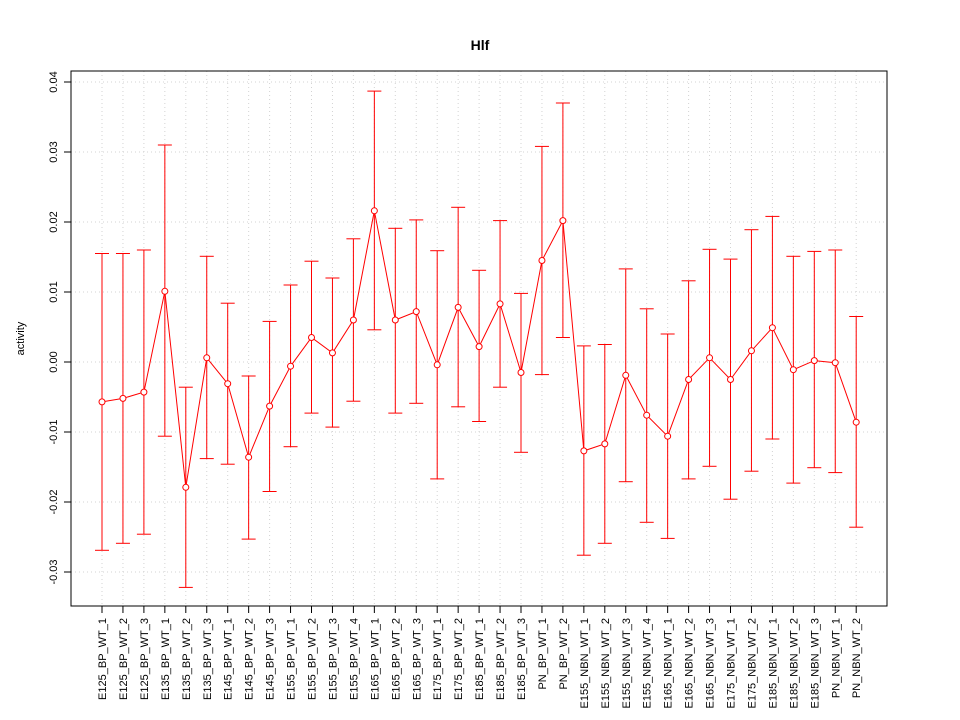 Image resolution: width=960 pixels, height=720 pixels. I want to click on x-tick-label: E165_BP_WT_3, so click(417, 659).